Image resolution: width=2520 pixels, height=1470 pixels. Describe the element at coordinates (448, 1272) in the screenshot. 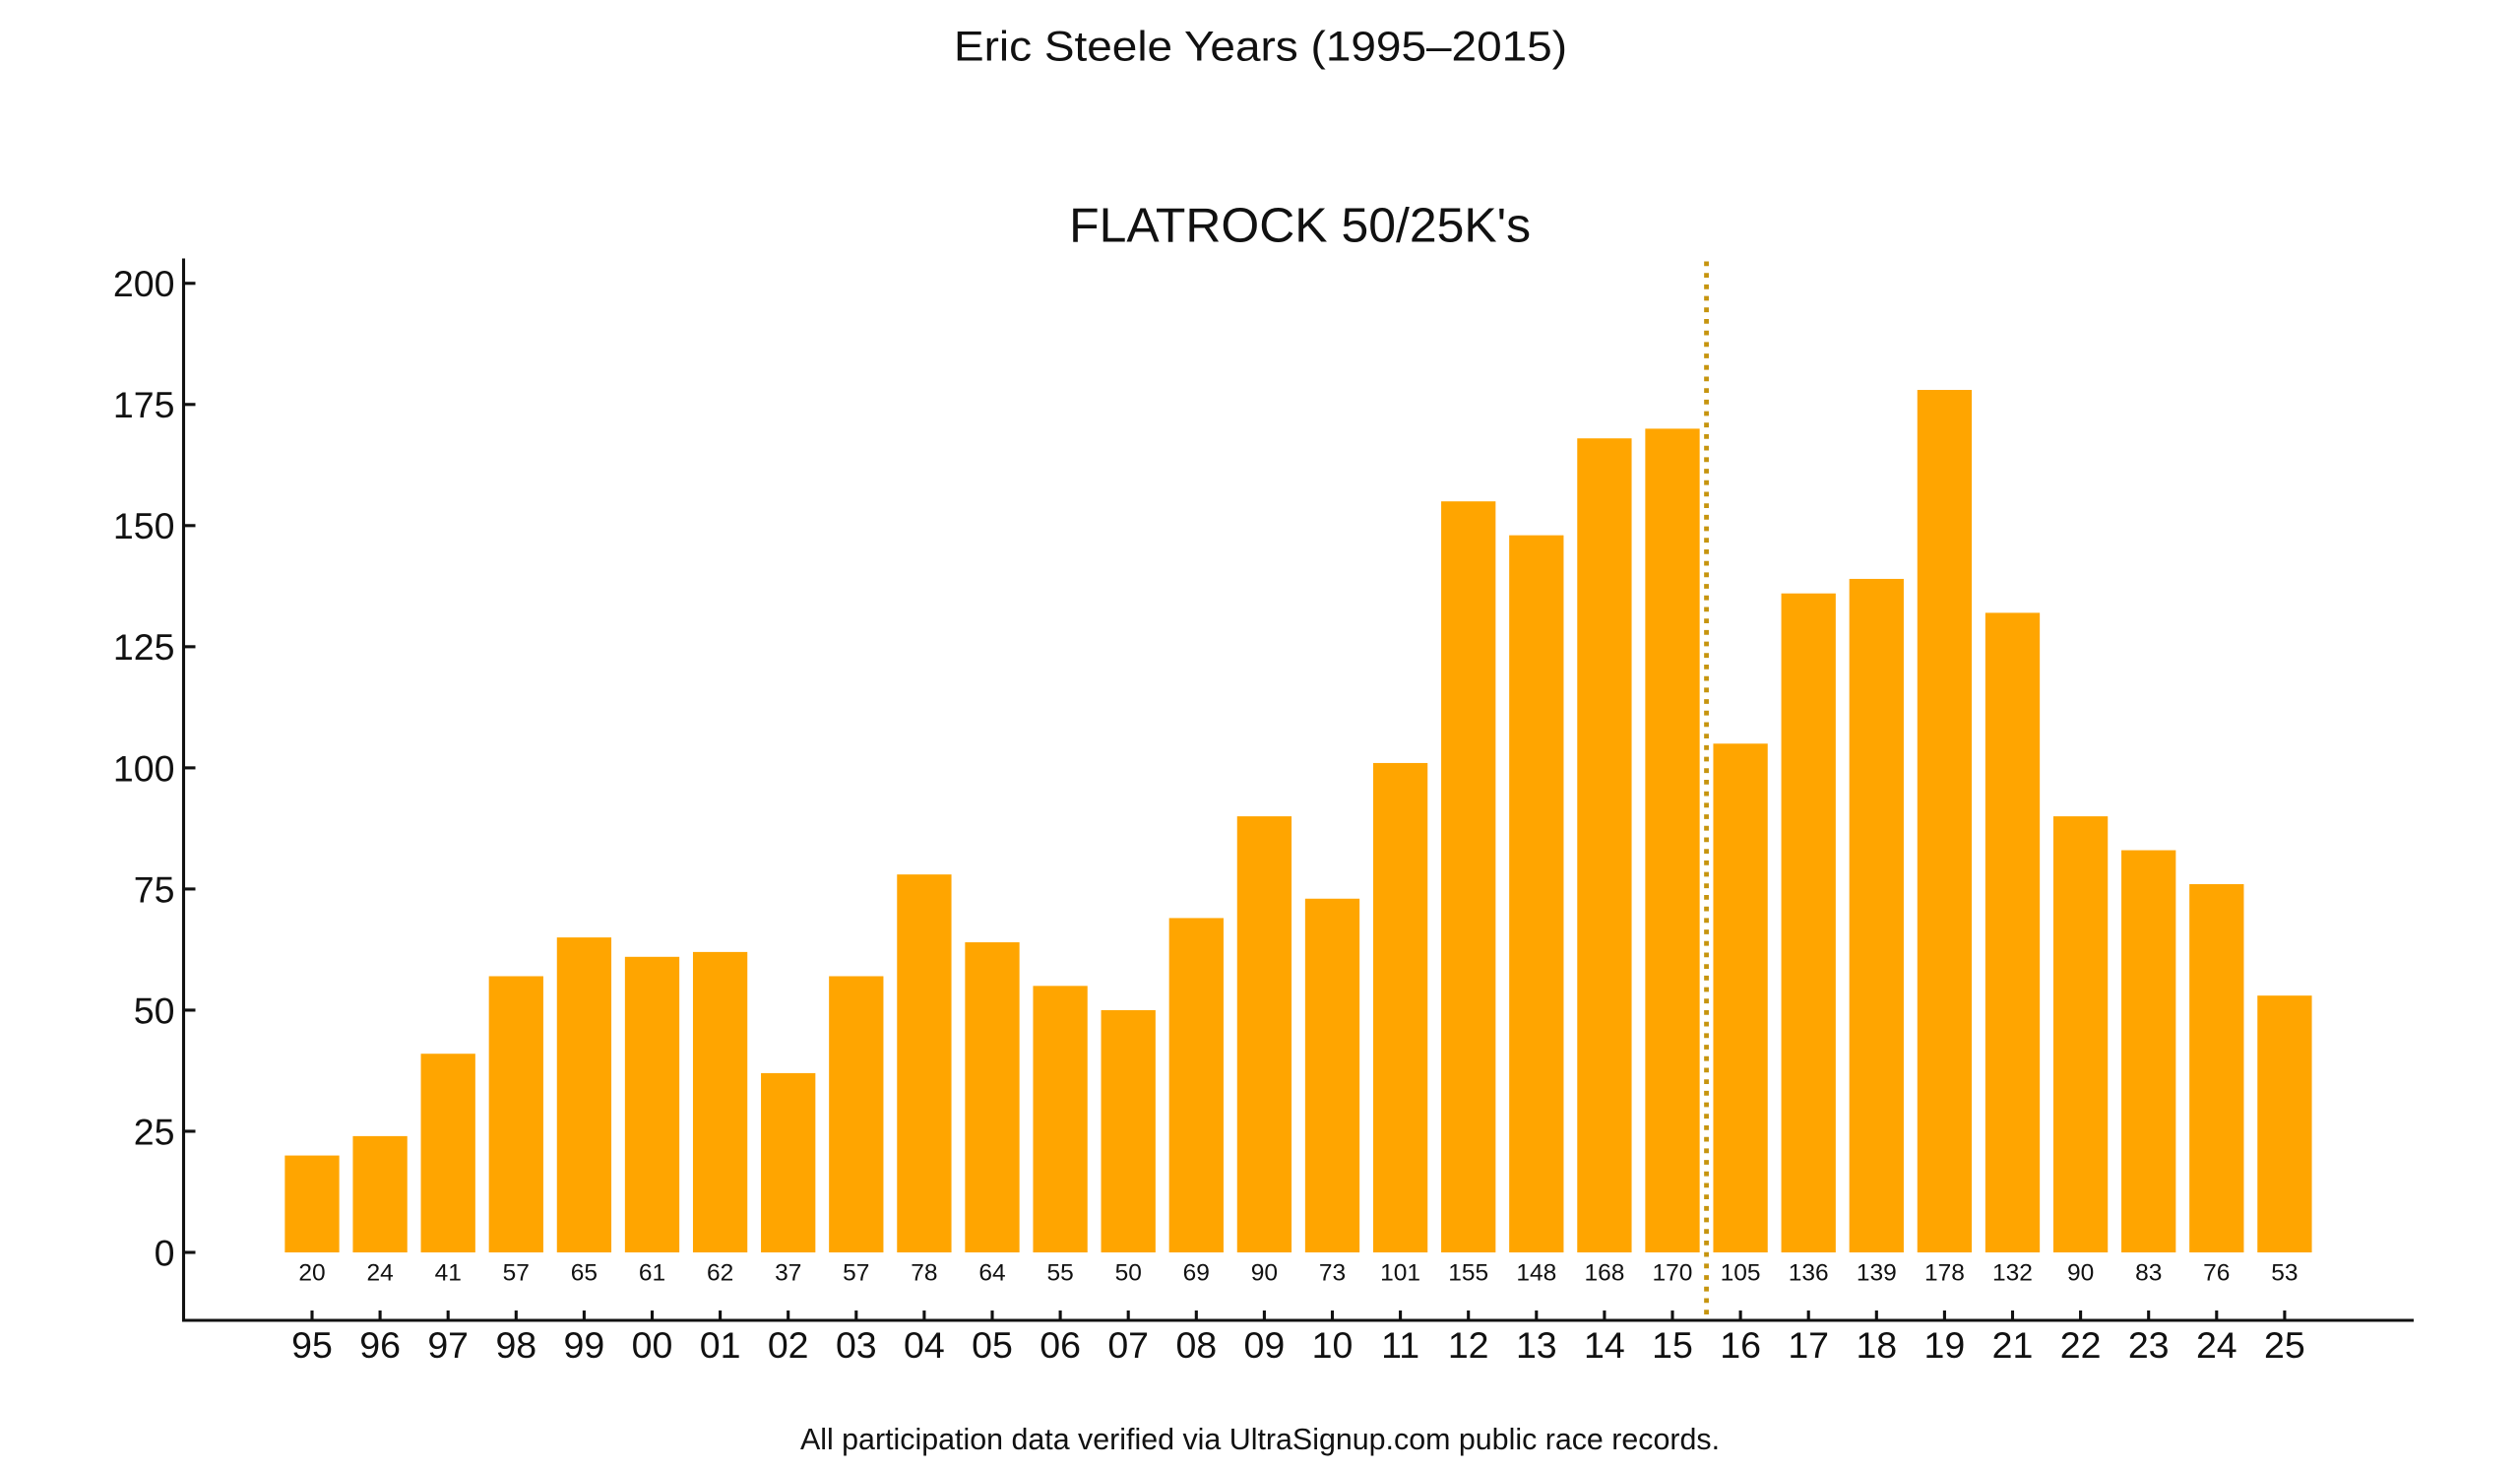

I see `svg-text: 41` at that location.